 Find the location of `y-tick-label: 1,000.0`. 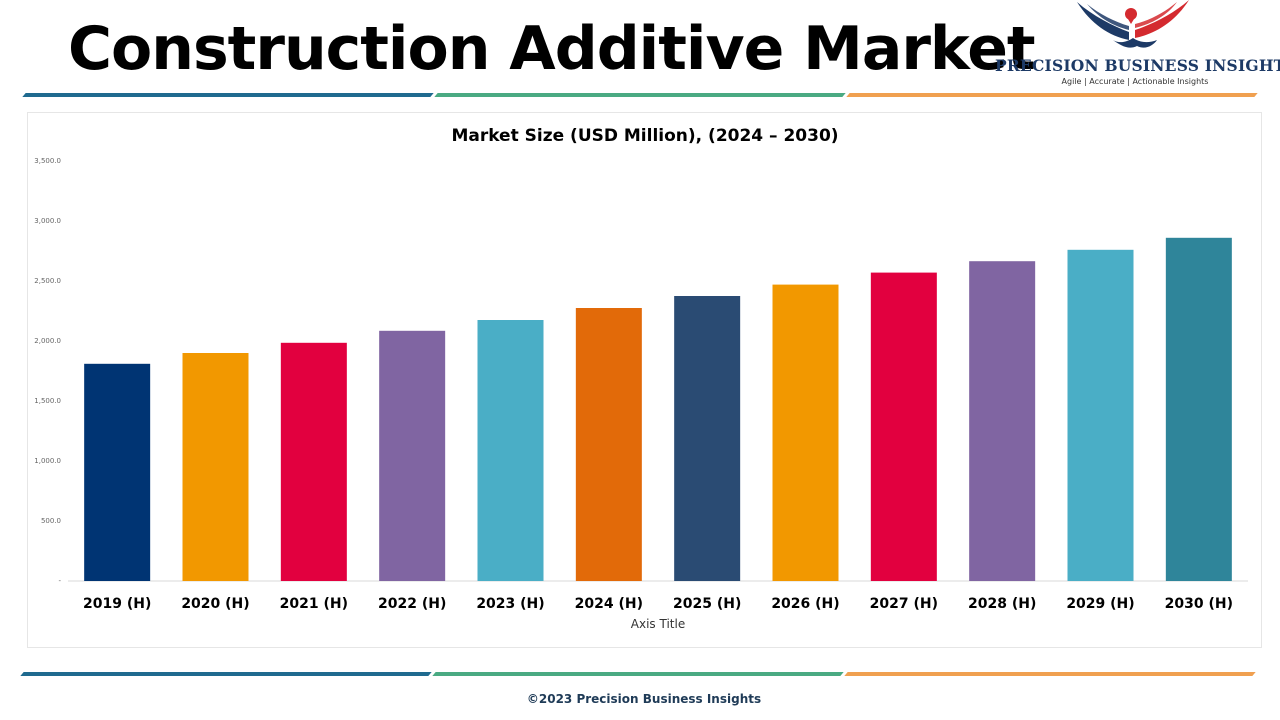

y-tick-label: 1,000.0 is located at coordinates (47, 461).